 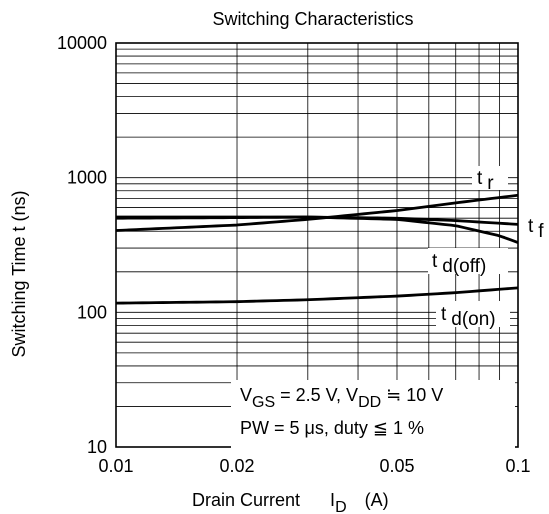 I want to click on curve-labels: t rt ft d(off)t d(on), so click(x=488, y=249).